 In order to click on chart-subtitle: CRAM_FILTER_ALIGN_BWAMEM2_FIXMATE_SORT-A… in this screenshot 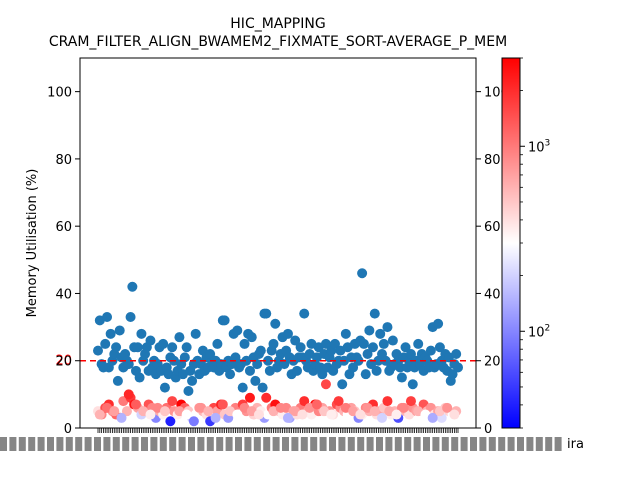, I will do `click(278, 42)`.